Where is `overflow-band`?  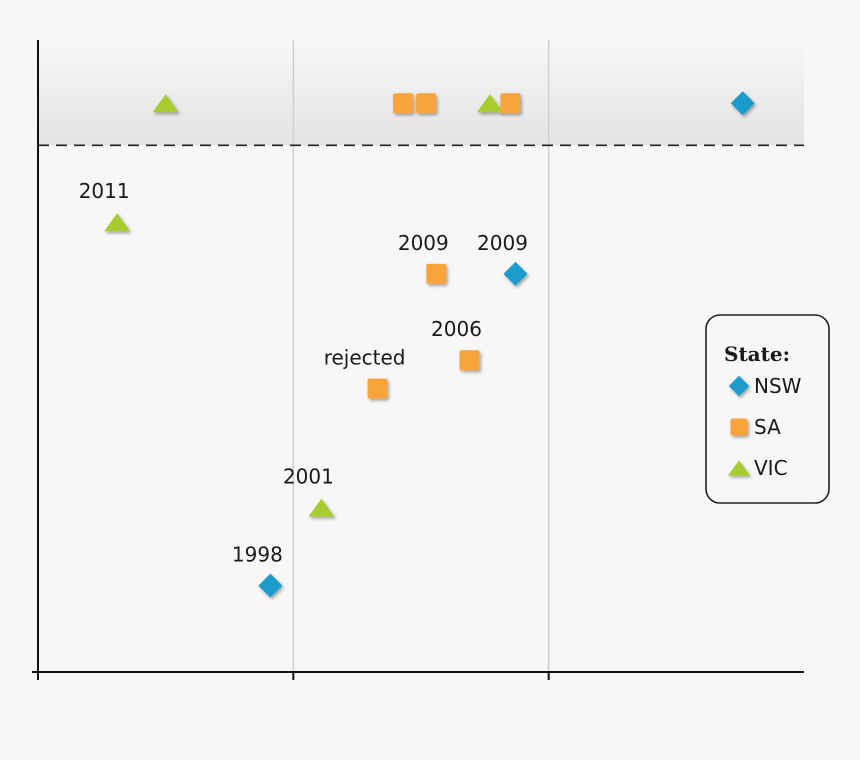 overflow-band is located at coordinates (421, 93).